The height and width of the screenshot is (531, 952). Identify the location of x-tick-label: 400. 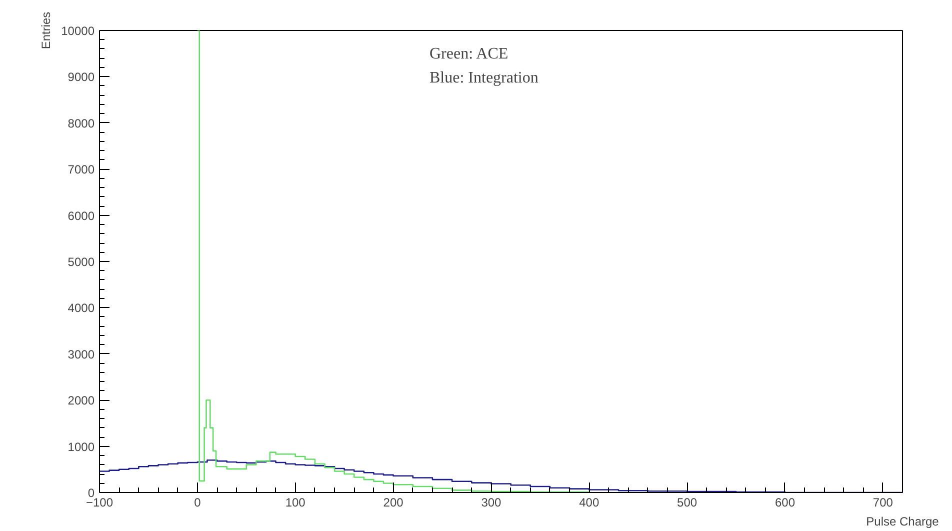
(589, 503).